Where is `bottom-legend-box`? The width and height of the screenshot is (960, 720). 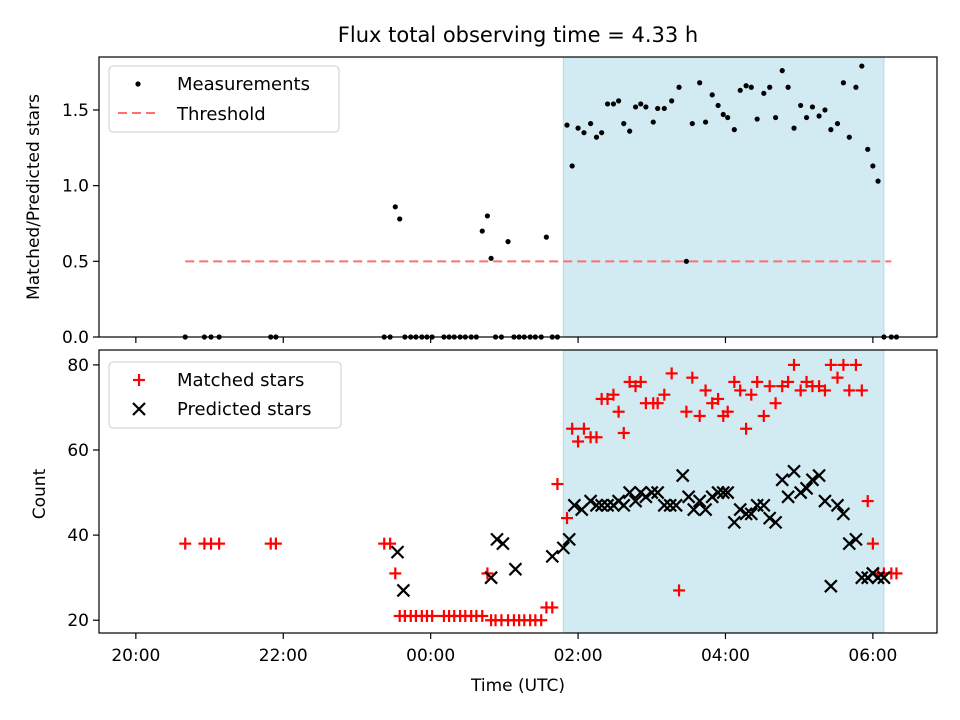 bottom-legend-box is located at coordinates (225, 395).